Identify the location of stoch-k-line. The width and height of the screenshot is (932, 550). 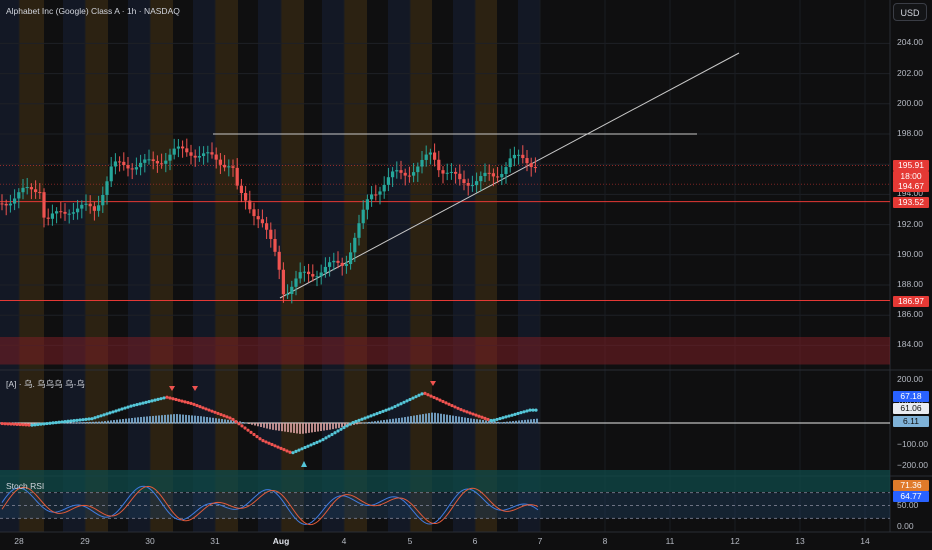
(270, 505).